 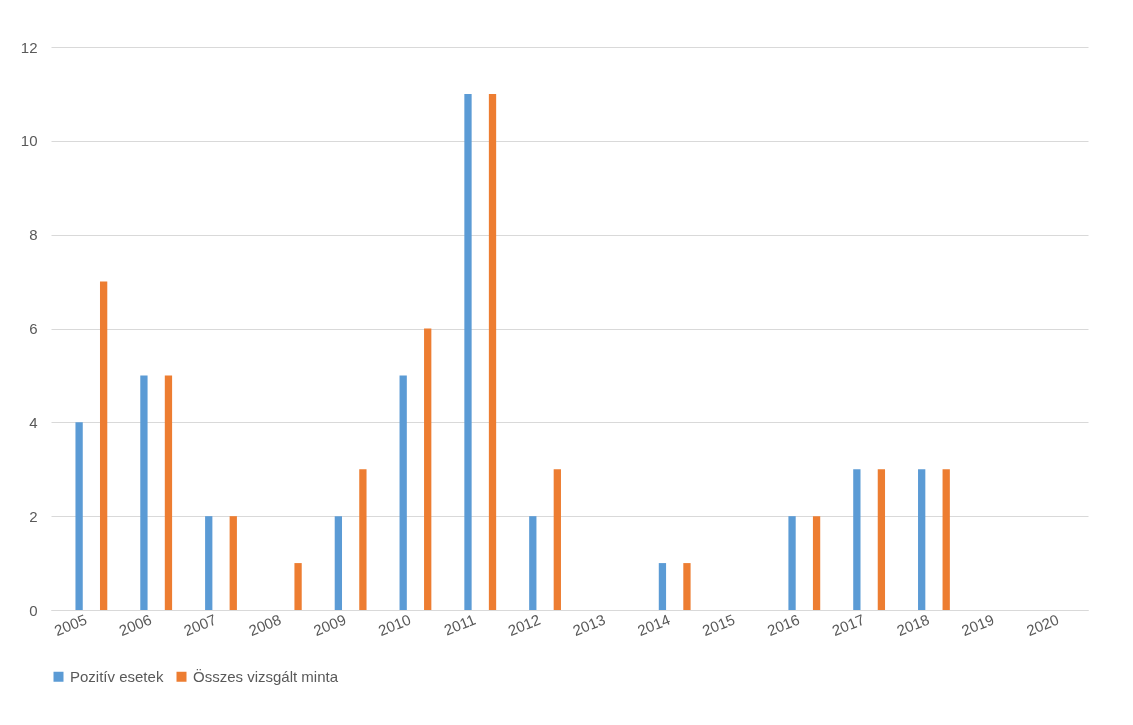 I want to click on x-tick-label: 2016, so click(x=783, y=624).